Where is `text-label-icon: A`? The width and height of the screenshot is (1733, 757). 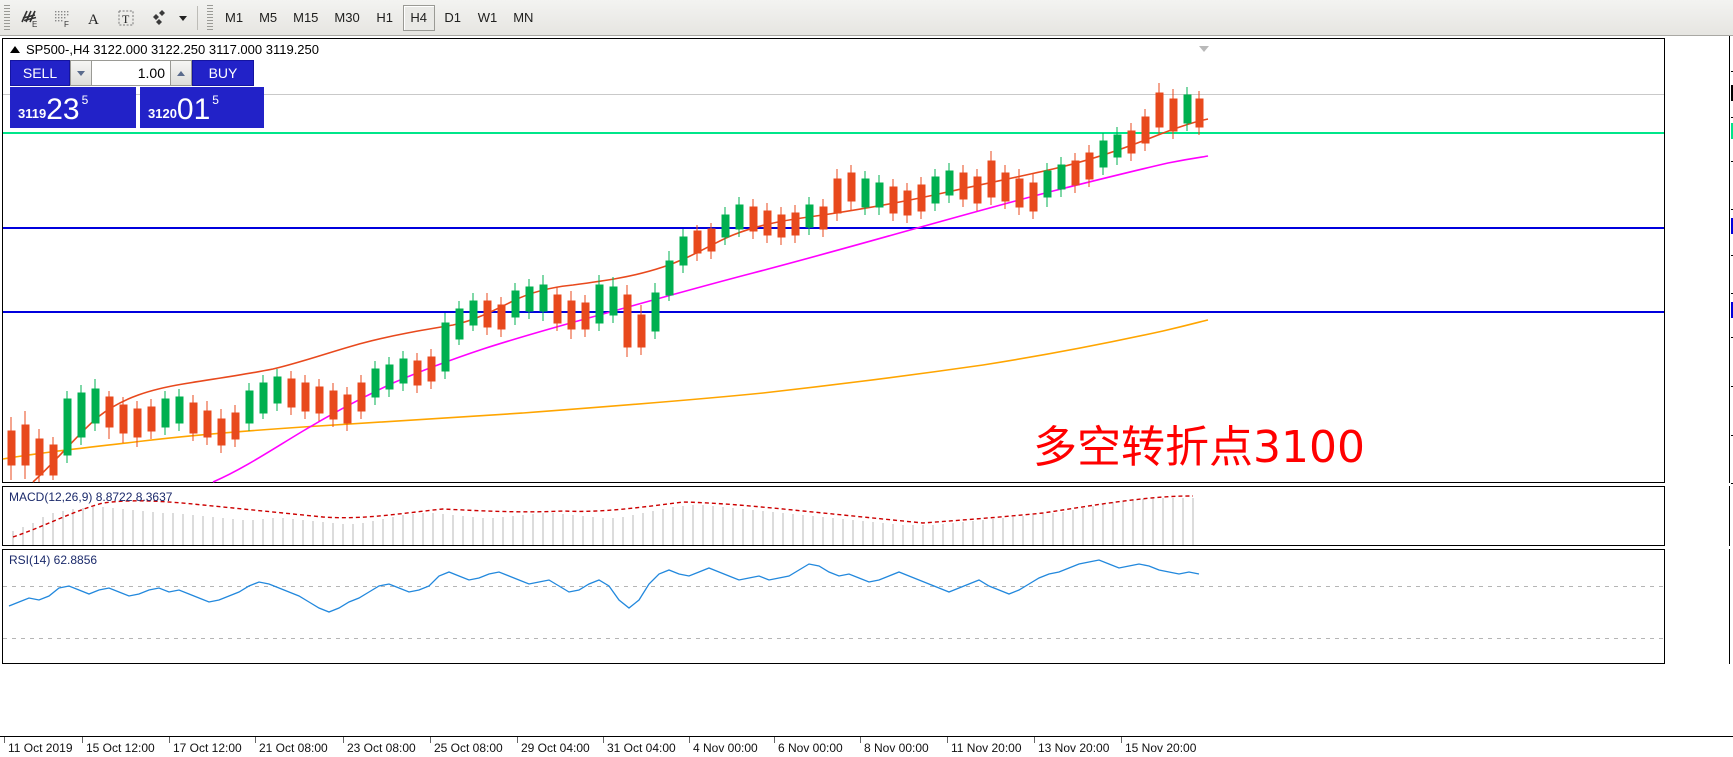 text-label-icon: A is located at coordinates (94, 18).